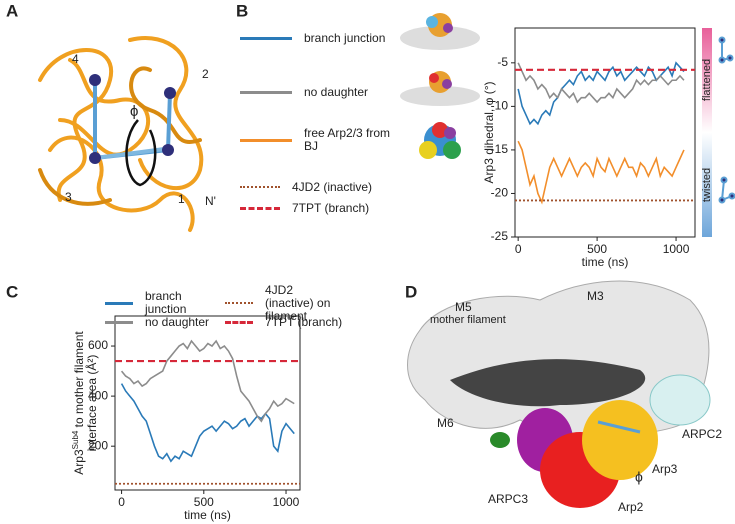 The width and height of the screenshot is (735, 524). Describe the element at coordinates (75, 59) in the screenshot. I see `structure-label: 4` at that location.